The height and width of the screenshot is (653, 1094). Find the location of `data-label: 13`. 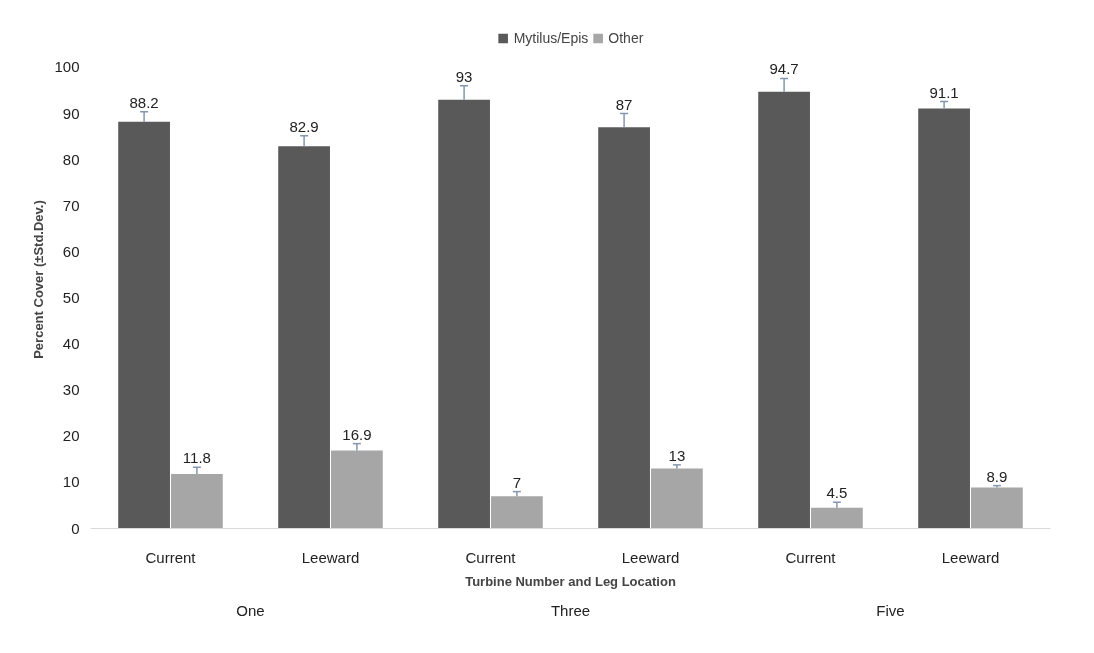

data-label: 13 is located at coordinates (677, 455).